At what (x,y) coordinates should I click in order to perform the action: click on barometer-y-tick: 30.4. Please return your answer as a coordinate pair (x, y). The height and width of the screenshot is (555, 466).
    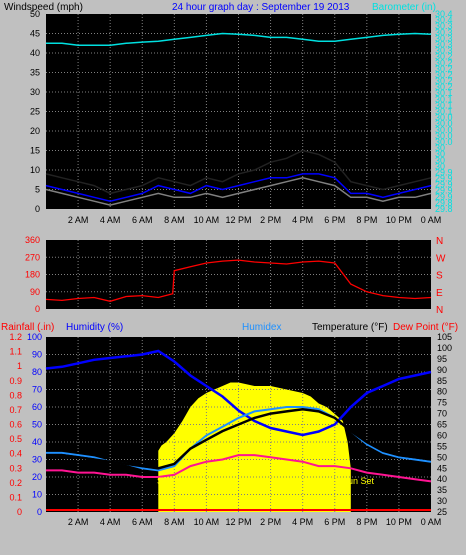
    Looking at the image, I should click on (444, 20).